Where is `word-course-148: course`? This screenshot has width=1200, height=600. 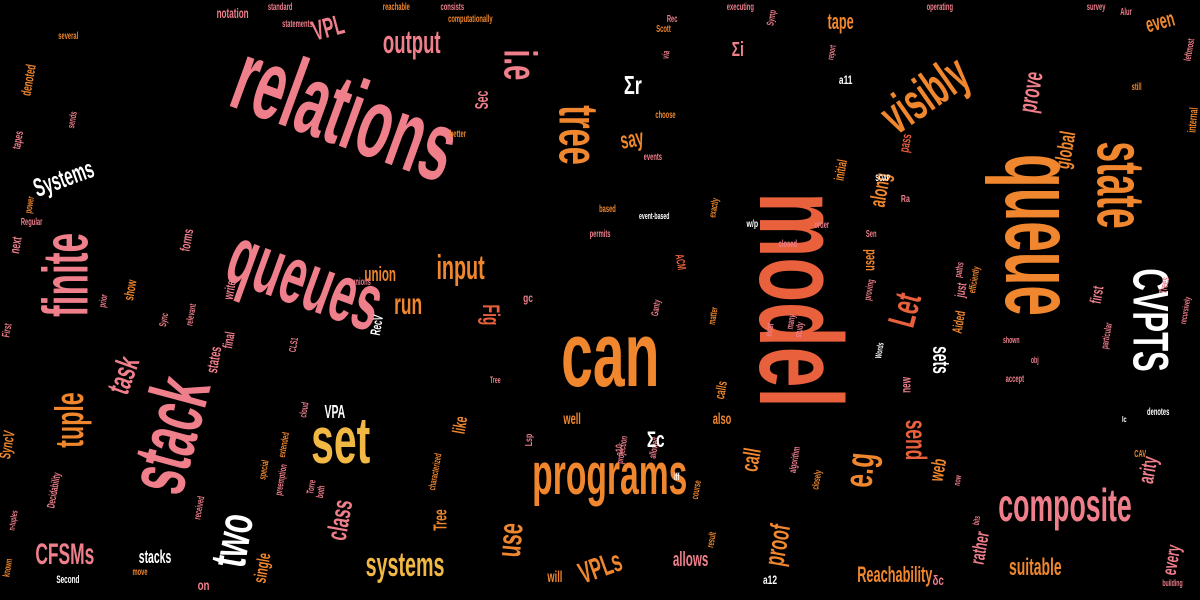 word-course-148: course is located at coordinates (696, 490).